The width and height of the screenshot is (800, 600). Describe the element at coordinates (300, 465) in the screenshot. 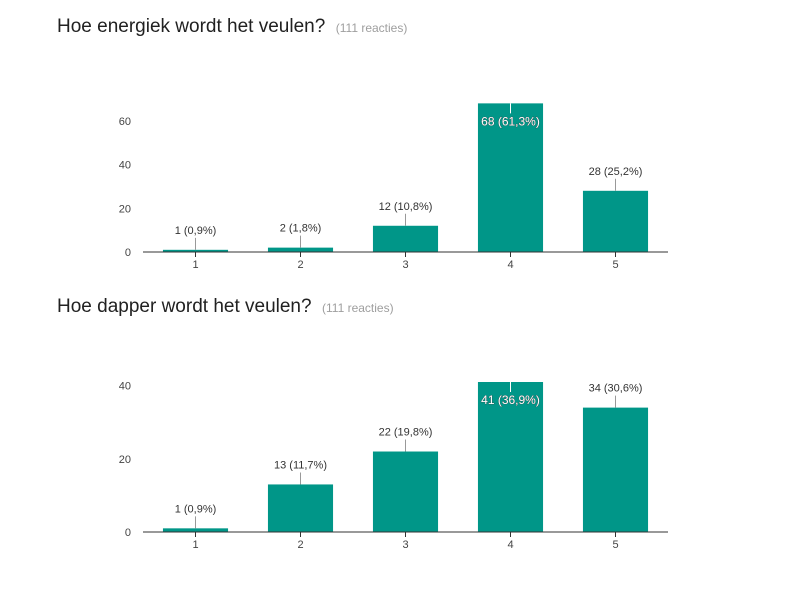

I see `data-label: 13 (11,7%)` at that location.